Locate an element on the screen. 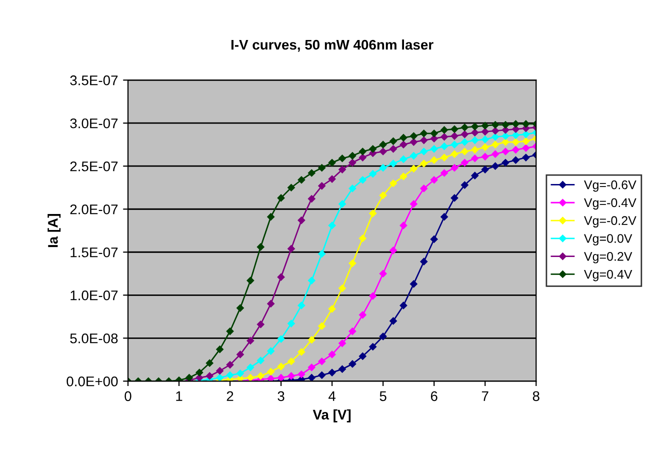  x-tick-label: 8 is located at coordinates (536, 396).